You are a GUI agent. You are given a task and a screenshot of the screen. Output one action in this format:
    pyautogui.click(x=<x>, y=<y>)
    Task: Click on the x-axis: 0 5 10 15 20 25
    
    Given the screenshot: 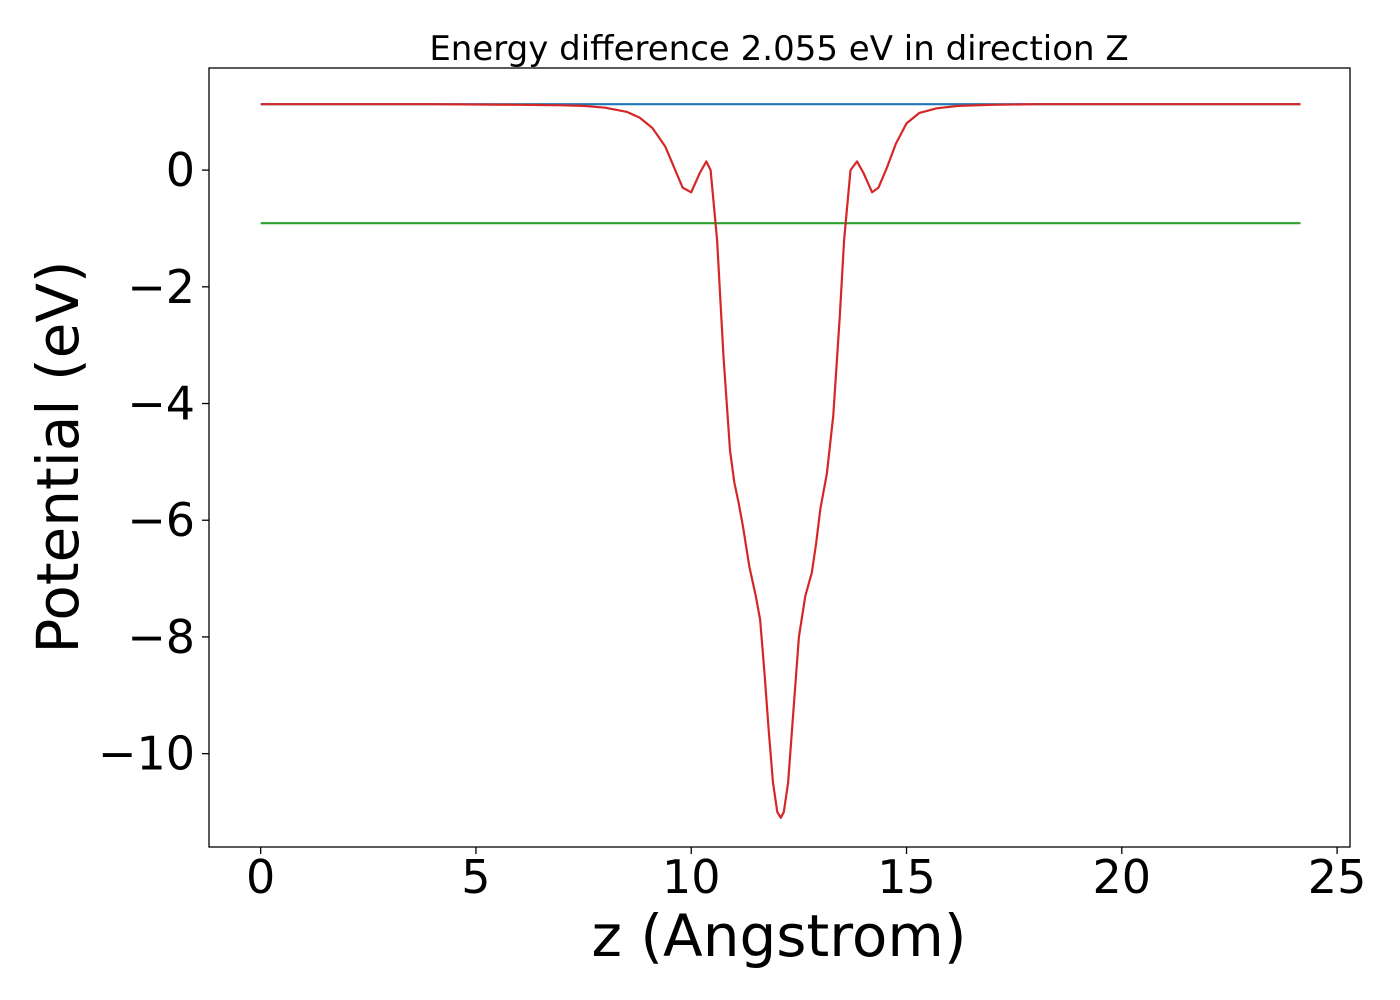 What is the action you would take?
    pyautogui.click(x=806, y=875)
    